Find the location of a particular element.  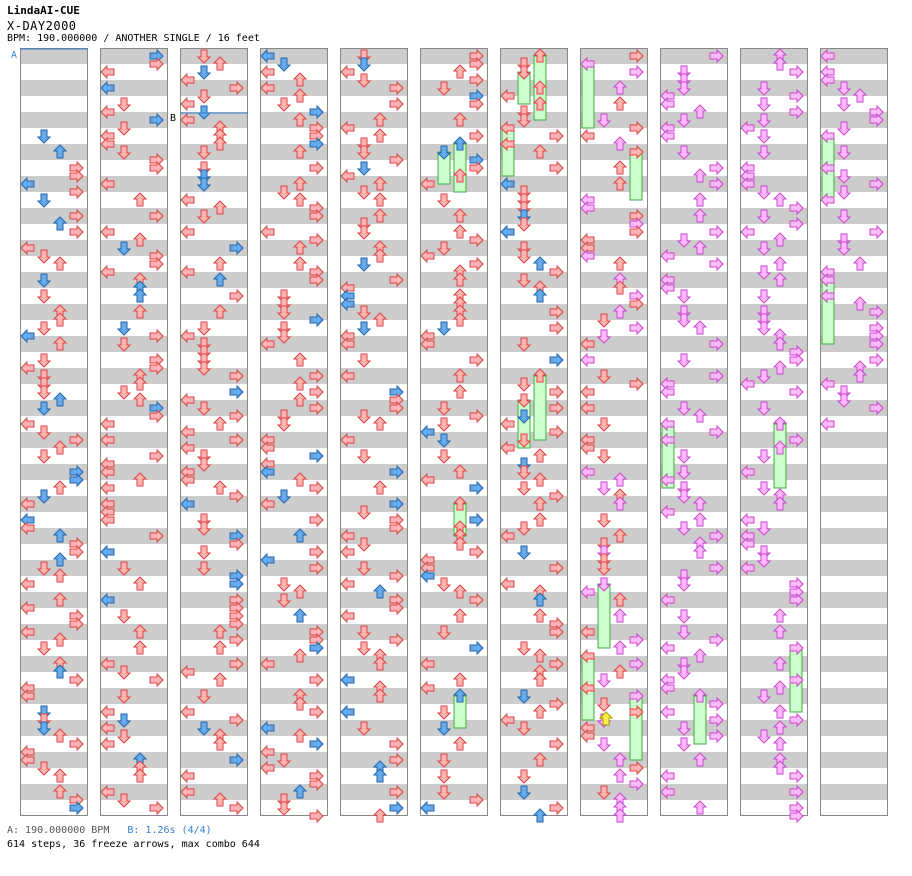

marker-a: A is located at coordinates (14, 55).